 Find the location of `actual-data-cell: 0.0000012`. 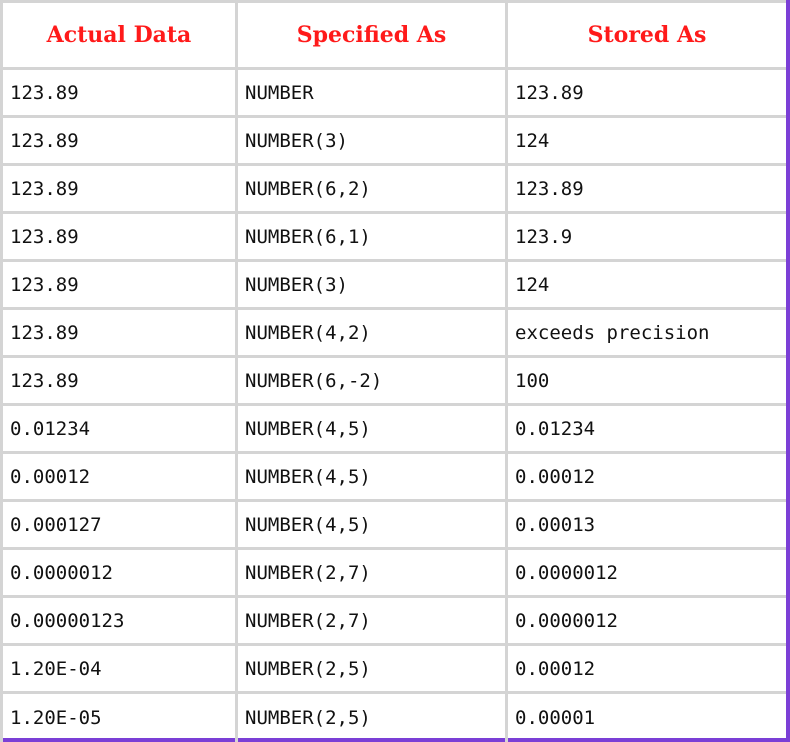

actual-data-cell: 0.0000012 is located at coordinates (119, 574).